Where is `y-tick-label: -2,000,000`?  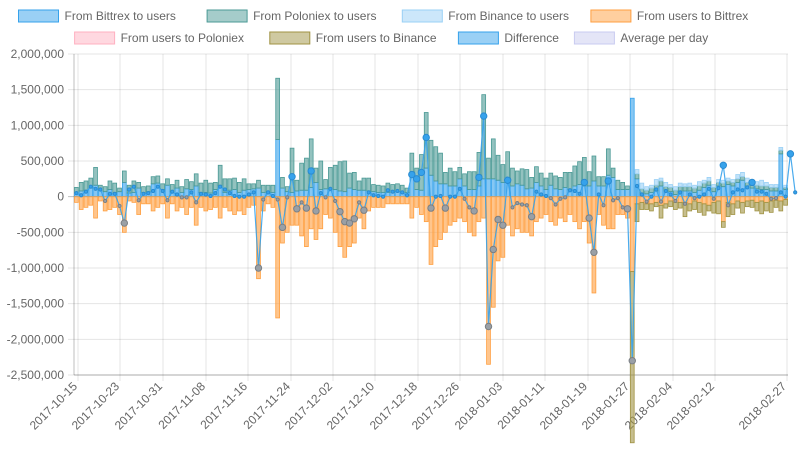
y-tick-label: -2,000,000 is located at coordinates (36, 339).